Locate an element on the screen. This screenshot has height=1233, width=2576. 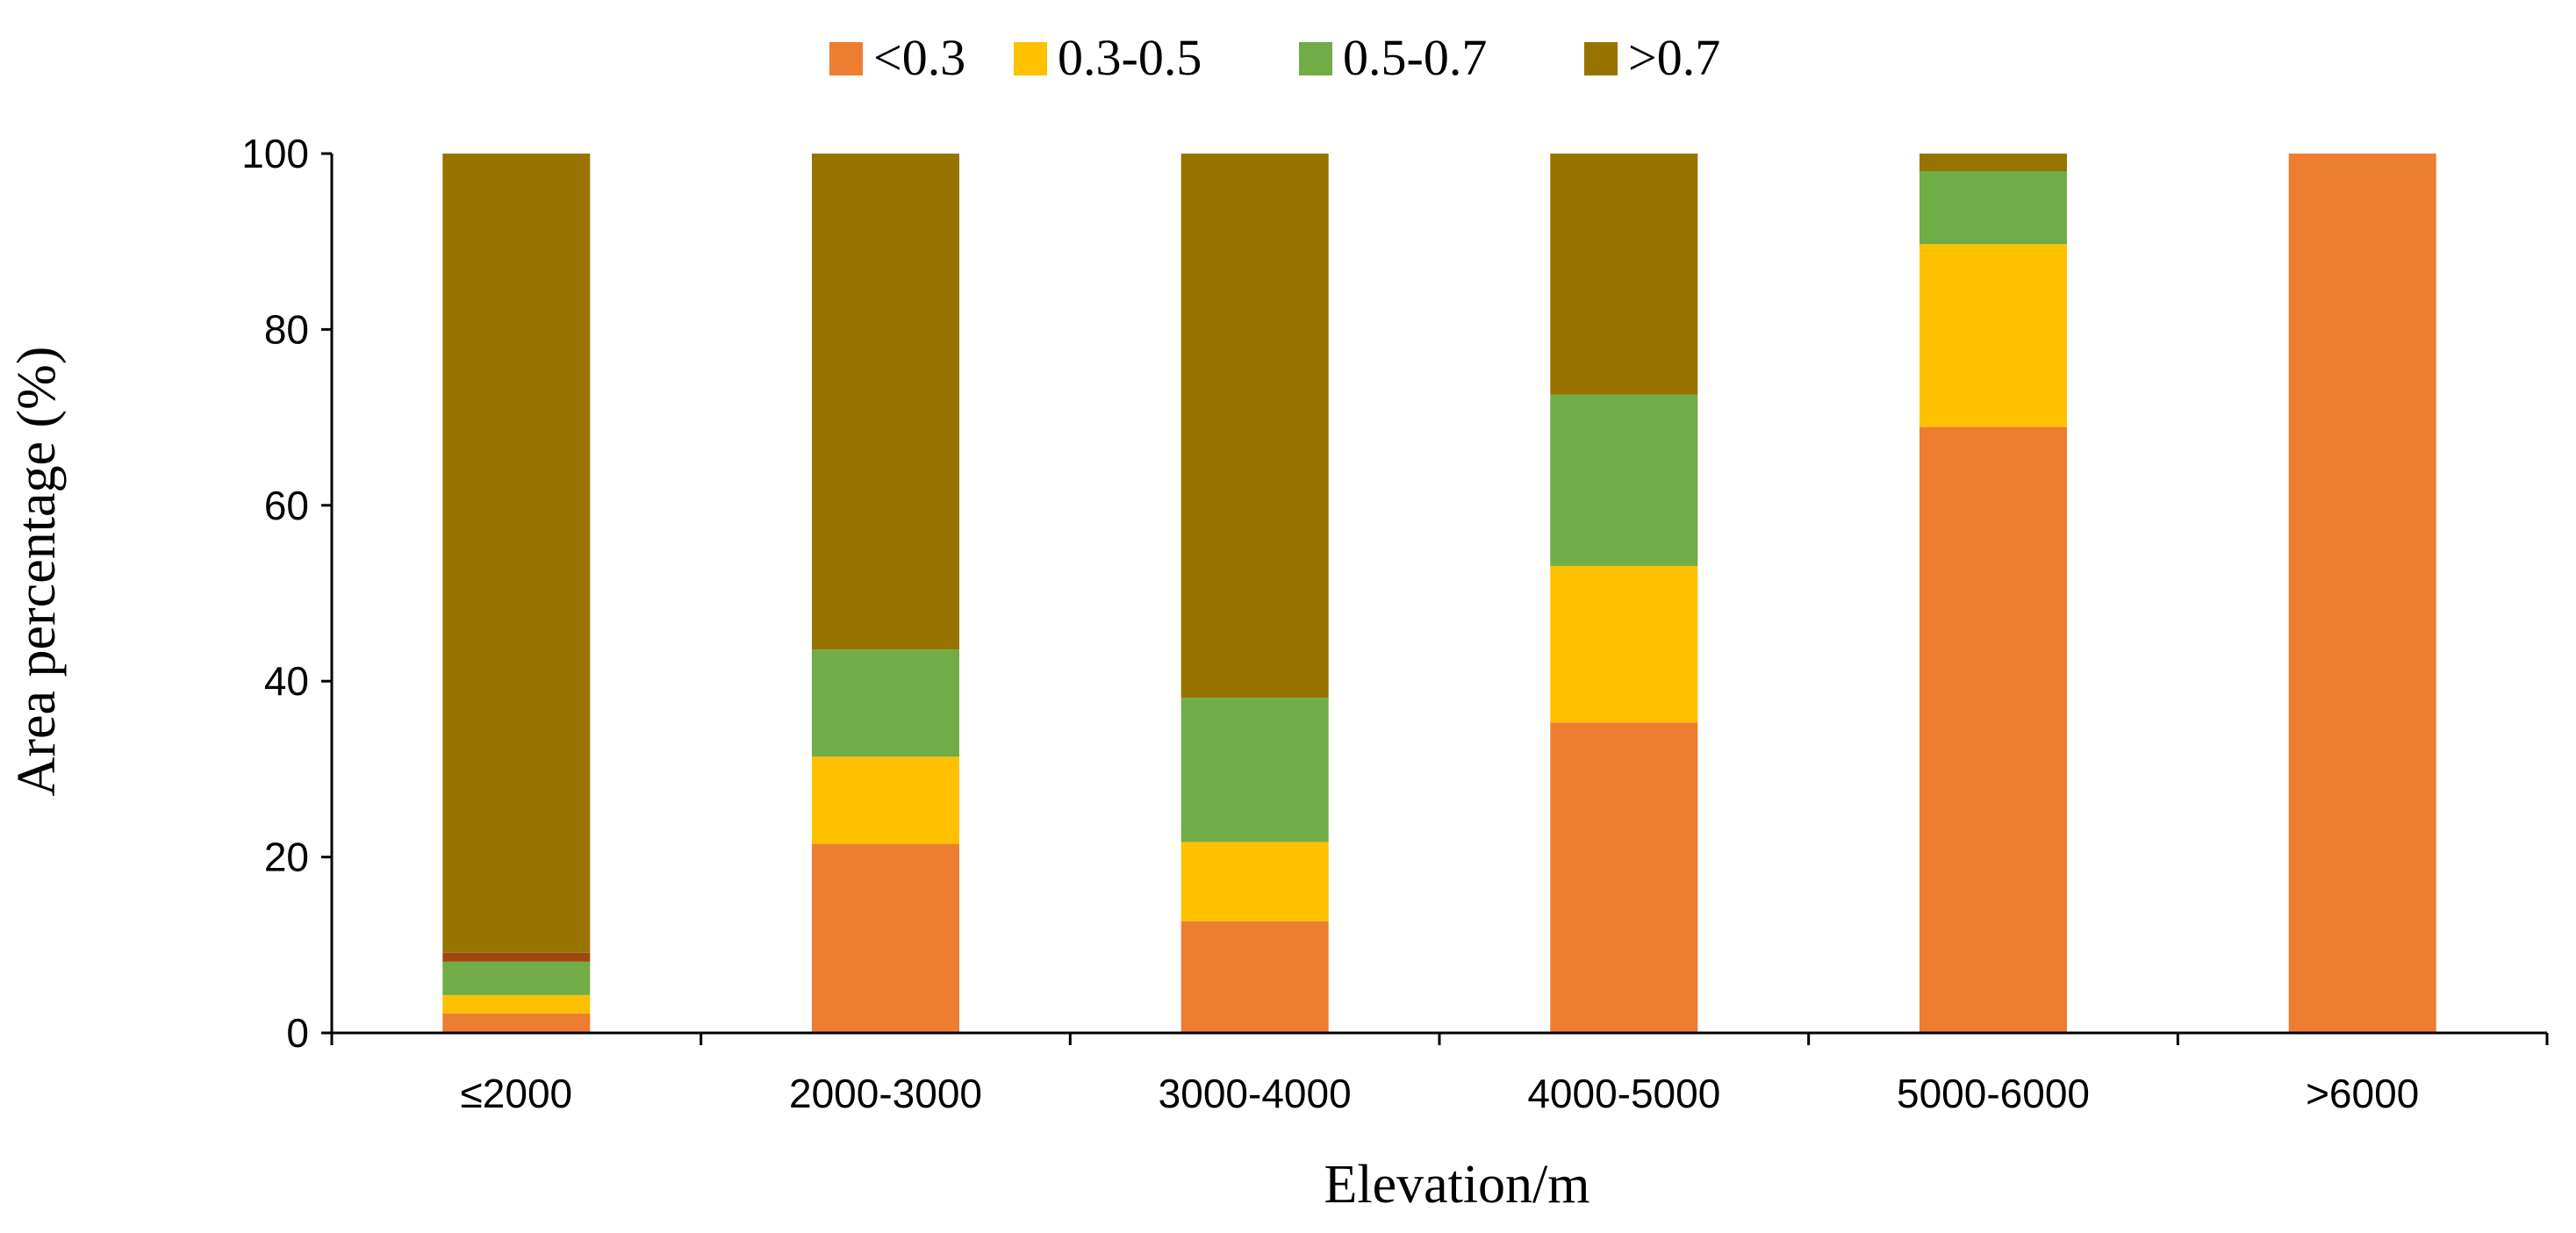
legend-label: 0.3-0.5 is located at coordinates (1130, 57).